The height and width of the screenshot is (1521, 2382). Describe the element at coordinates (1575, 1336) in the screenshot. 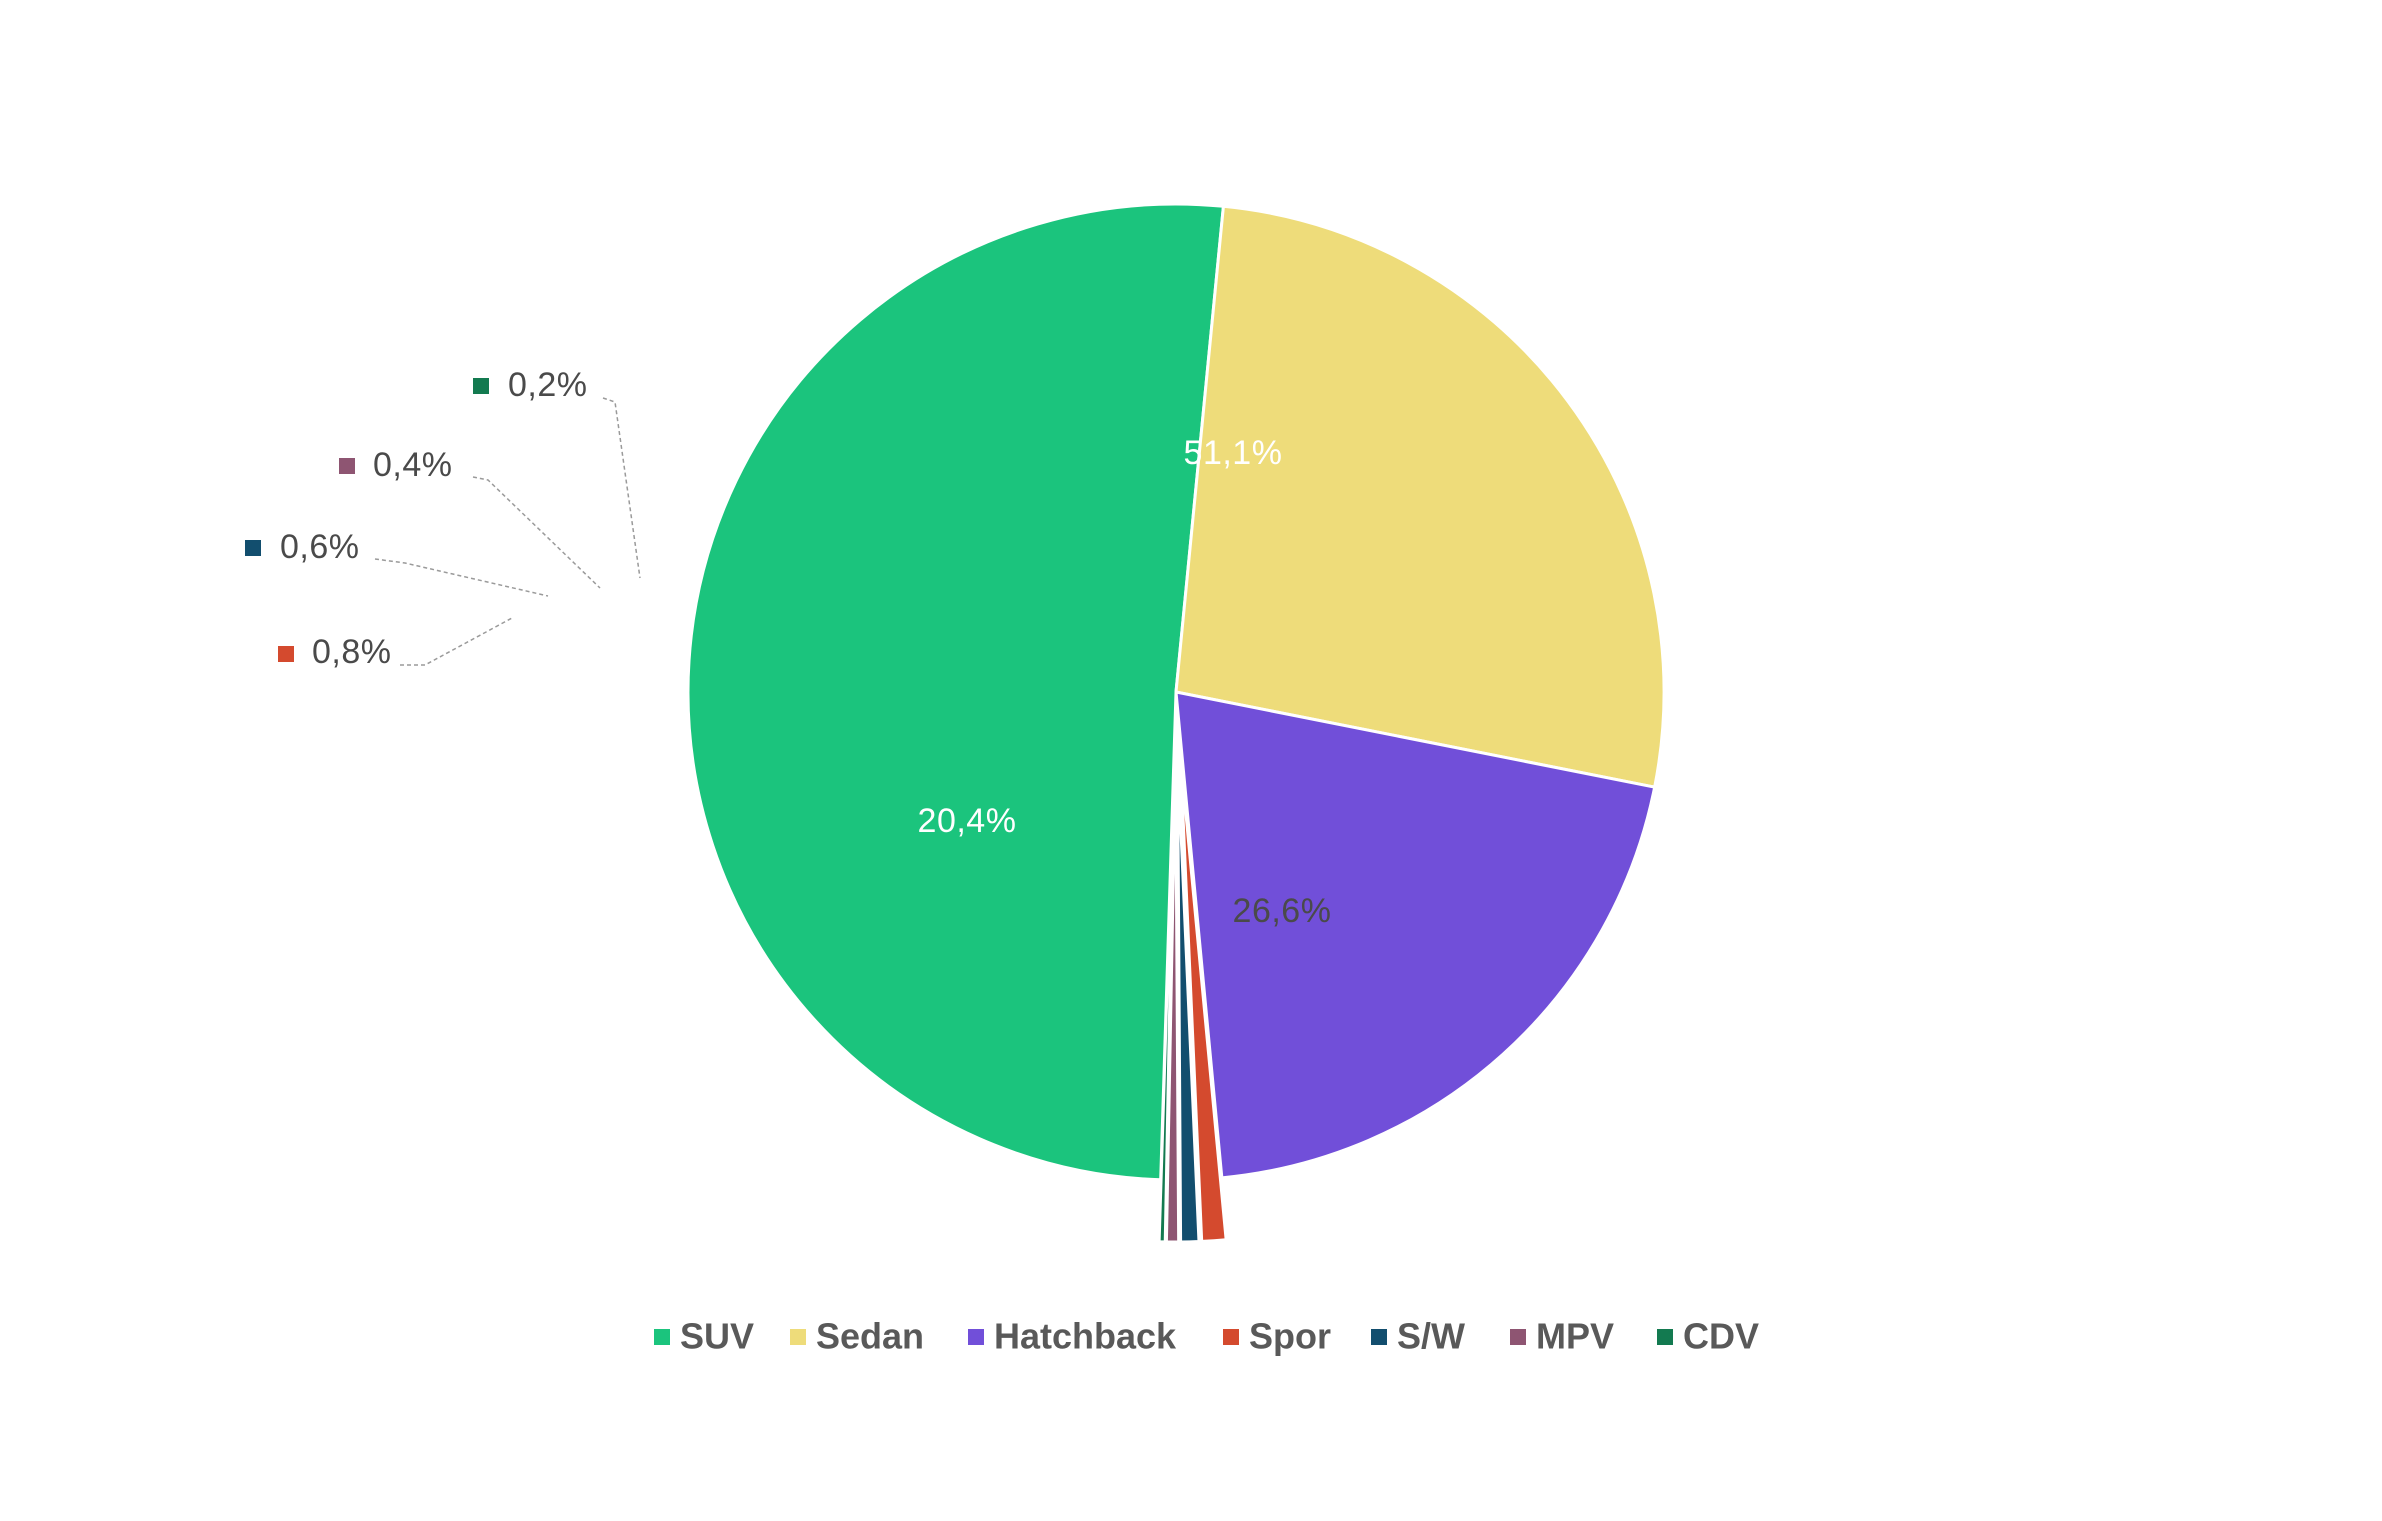

I see `legend-label-mpv: MPV` at that location.